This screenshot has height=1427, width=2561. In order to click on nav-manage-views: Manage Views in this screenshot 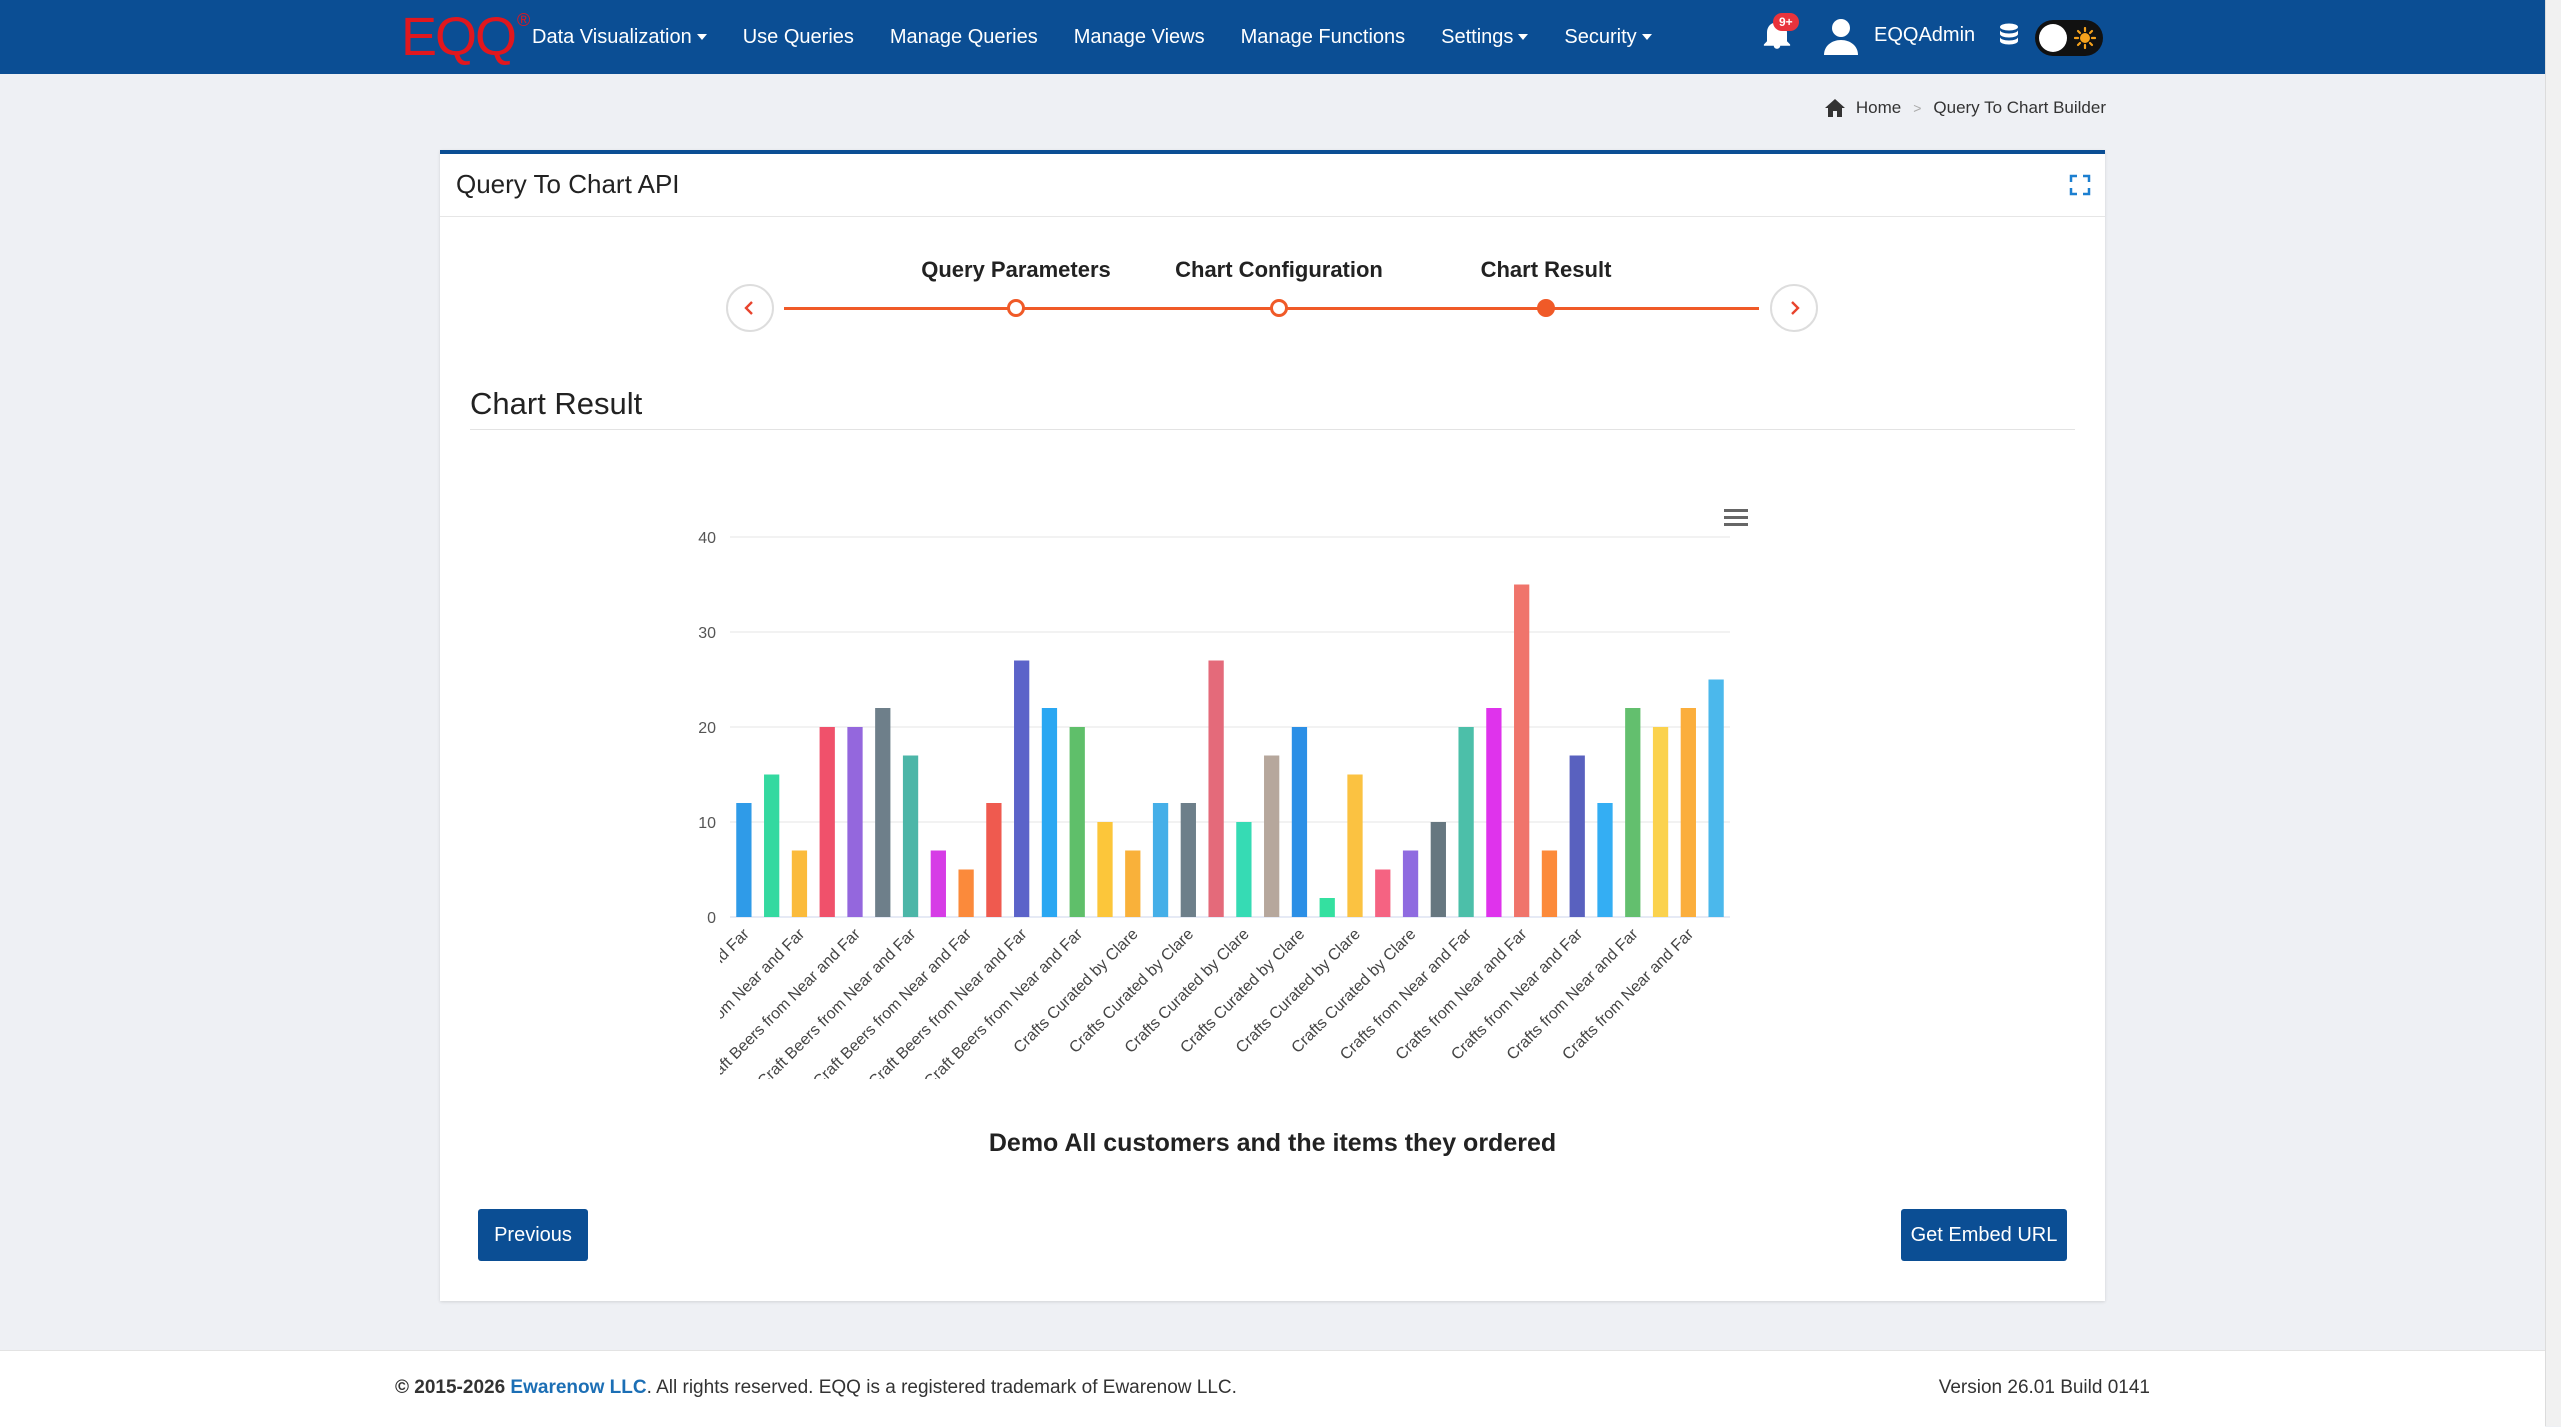, I will do `click(1139, 37)`.